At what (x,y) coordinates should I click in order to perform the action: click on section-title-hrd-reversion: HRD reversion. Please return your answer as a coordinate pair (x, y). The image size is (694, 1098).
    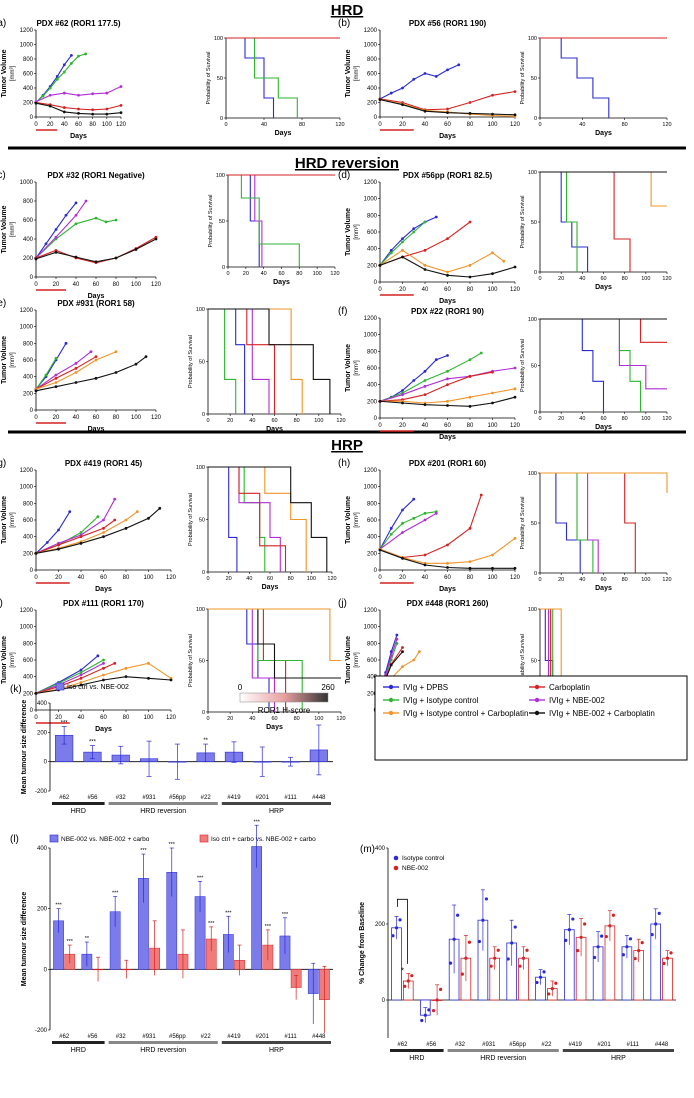
    Looking at the image, I should click on (347, 163).